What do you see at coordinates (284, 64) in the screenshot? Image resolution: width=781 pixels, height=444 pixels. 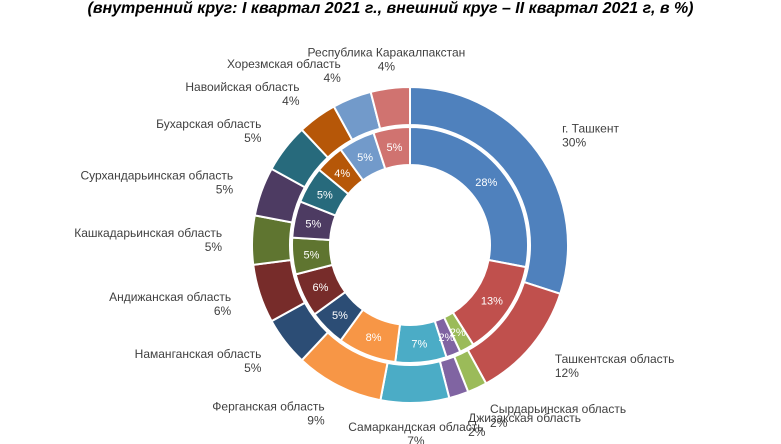 I see `outer-label-name: Хорезмская область` at bounding box center [284, 64].